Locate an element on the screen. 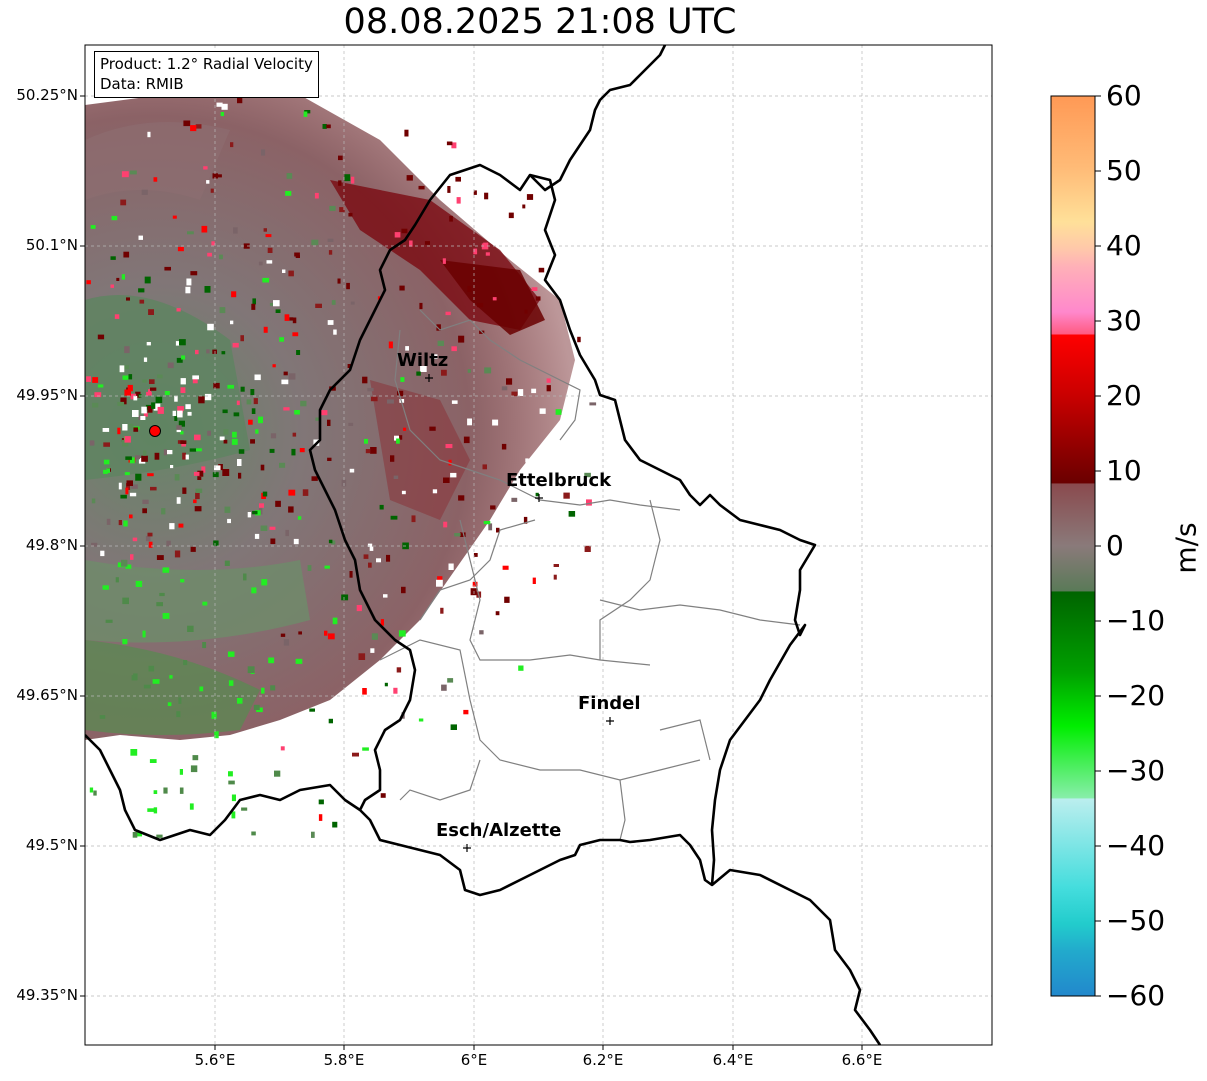 This screenshot has width=1207, height=1081. lon-tick-label: 5.8°E is located at coordinates (344, 1060).